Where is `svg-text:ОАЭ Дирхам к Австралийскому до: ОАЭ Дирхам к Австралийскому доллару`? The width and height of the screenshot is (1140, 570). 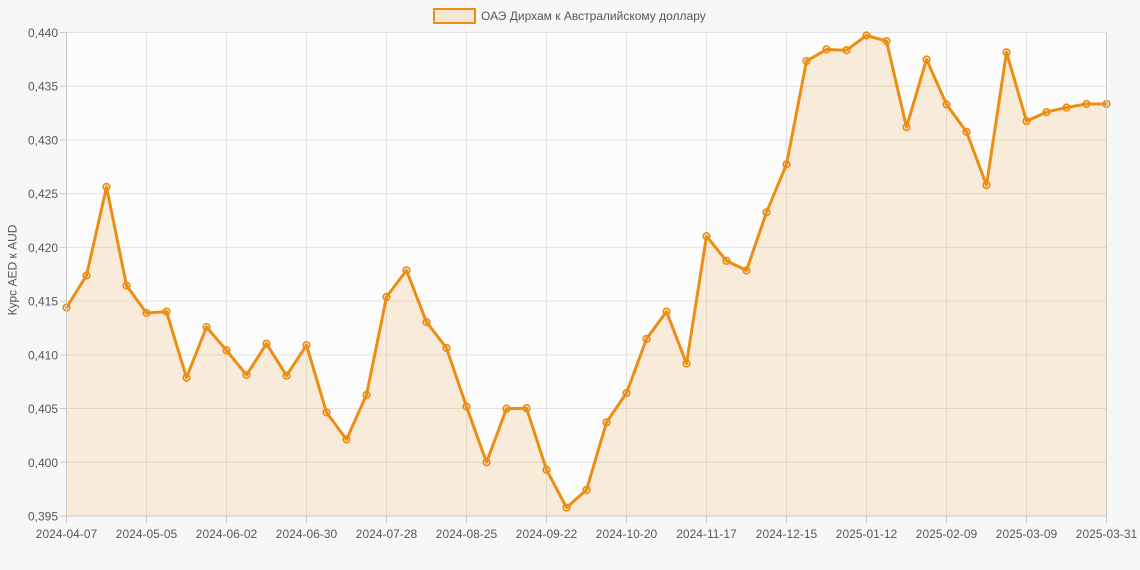 svg-text:ОАЭ Дирхам к Австралийскому до: ОАЭ Дирхам к Австралийскому доллару is located at coordinates (593, 16).